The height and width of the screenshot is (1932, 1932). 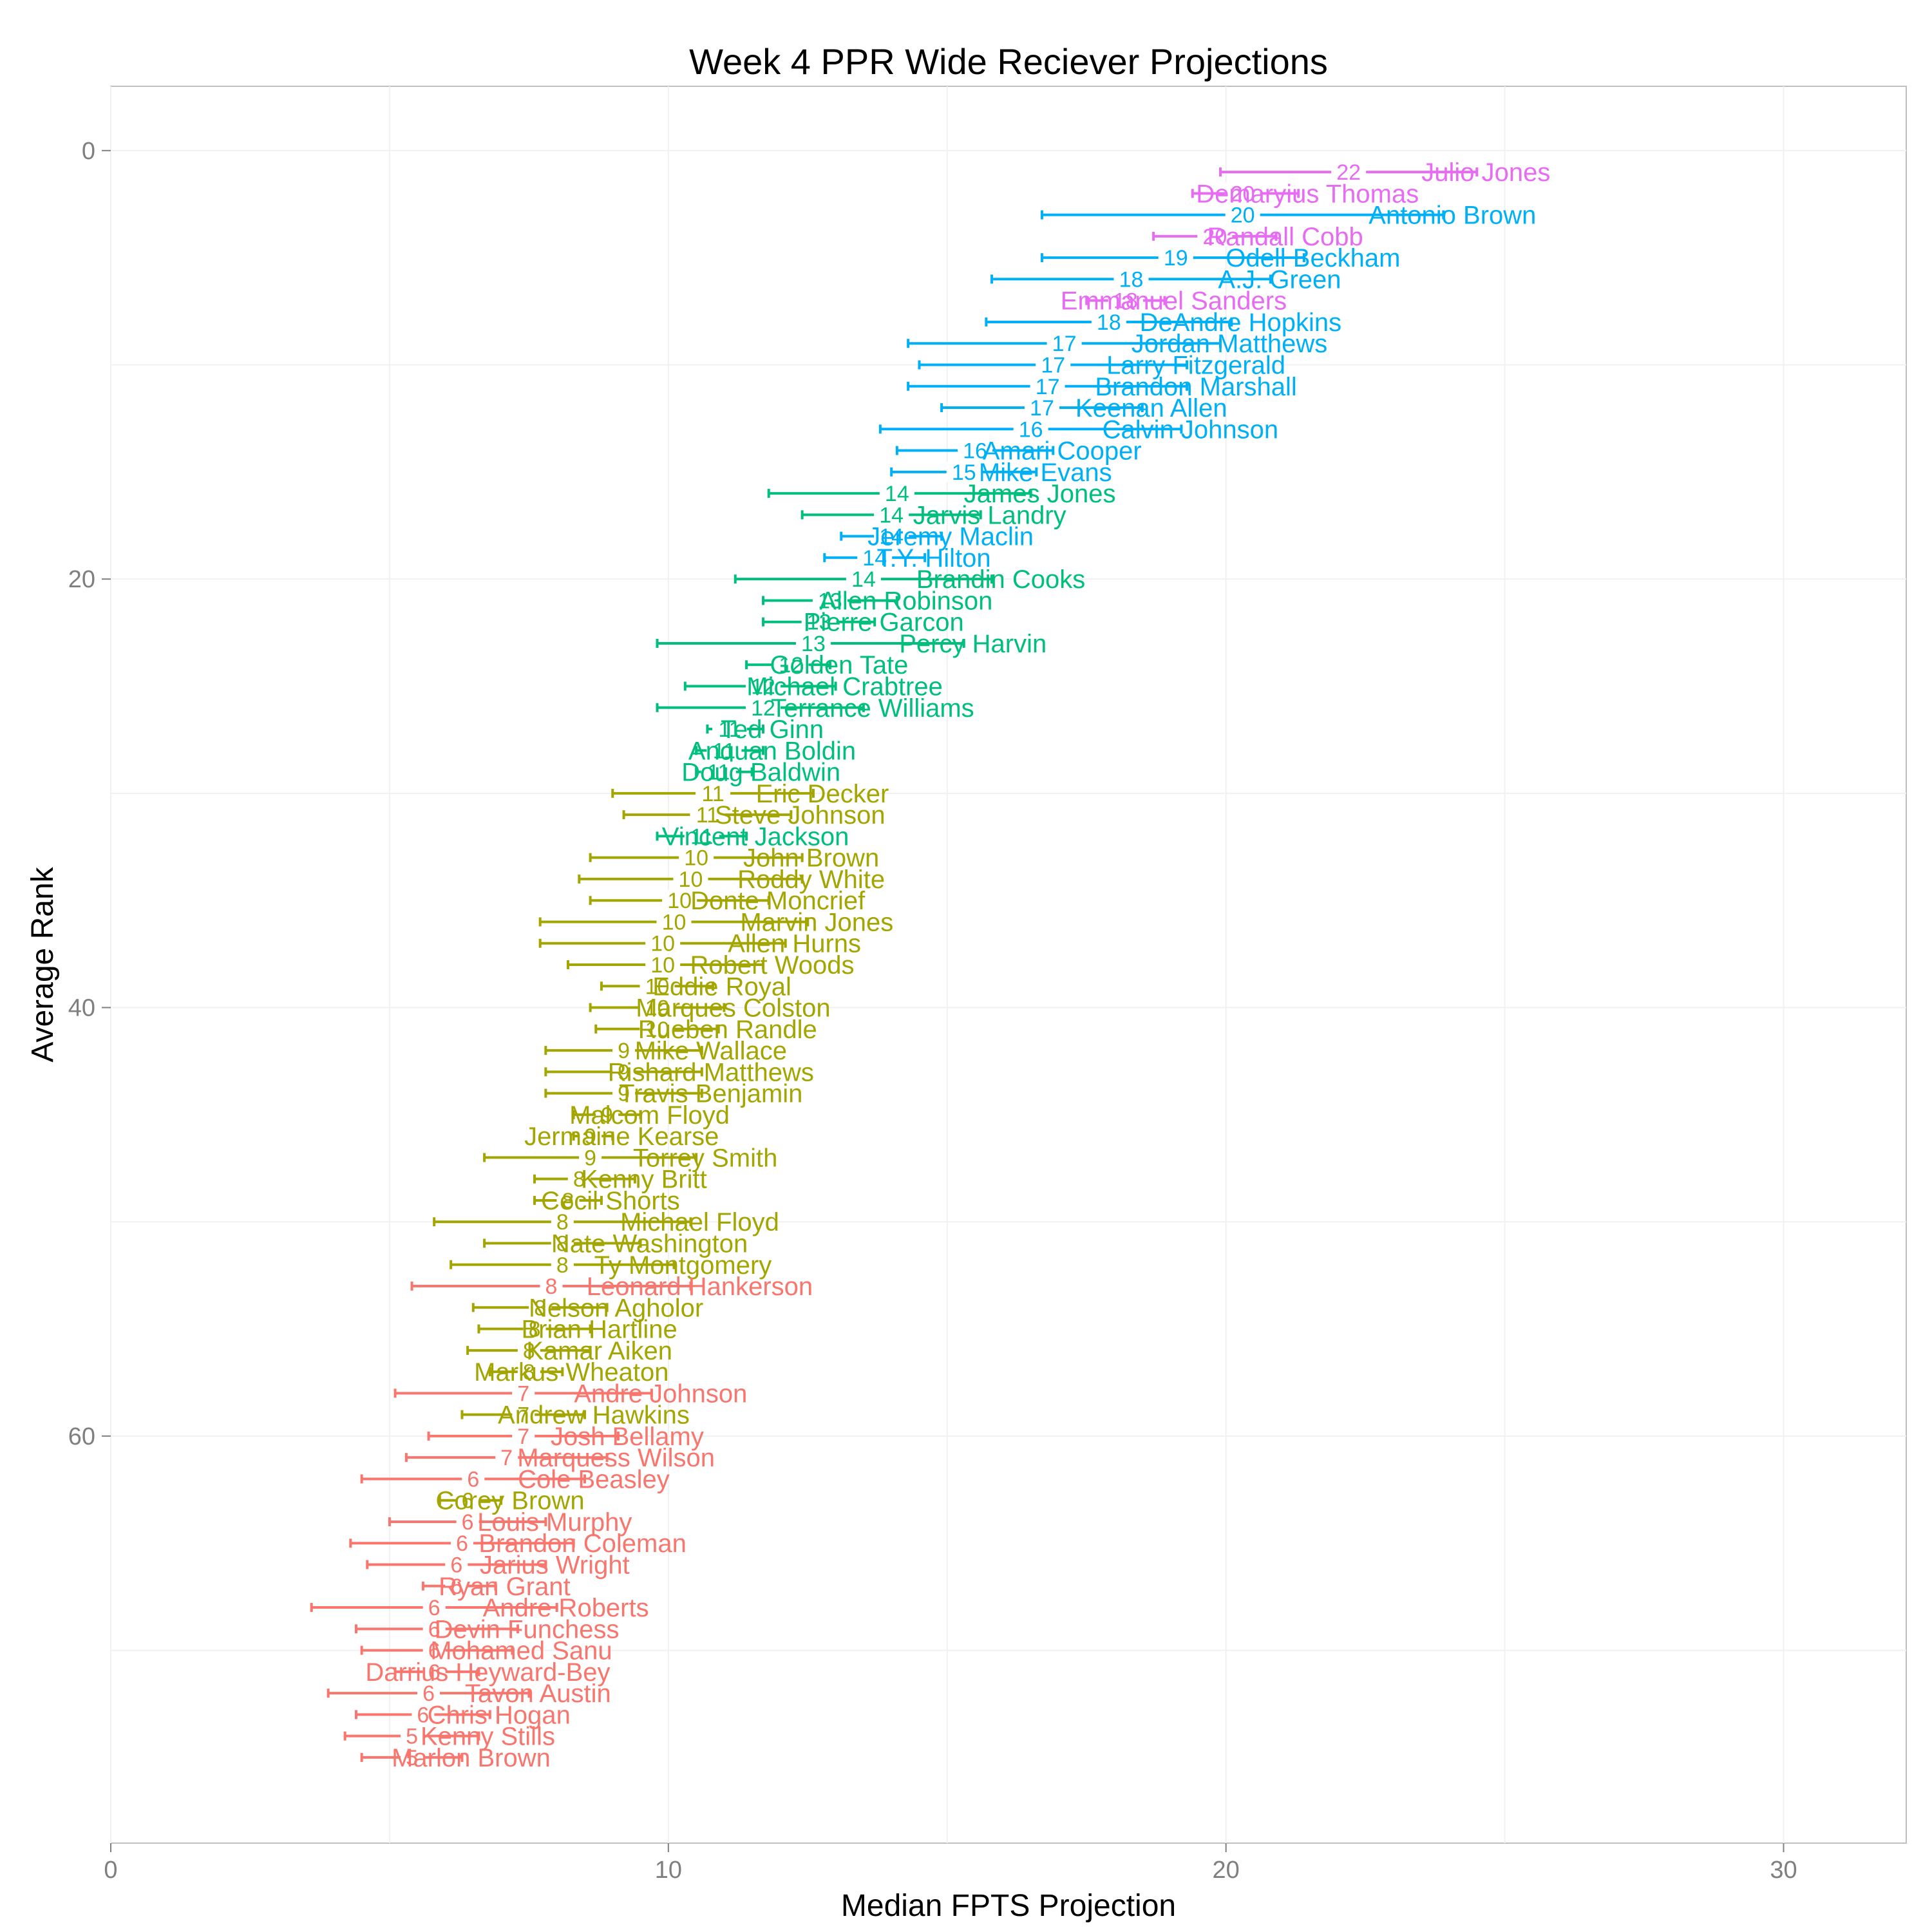 What do you see at coordinates (88, 151) in the screenshot?
I see `y-tick-label: 0` at bounding box center [88, 151].